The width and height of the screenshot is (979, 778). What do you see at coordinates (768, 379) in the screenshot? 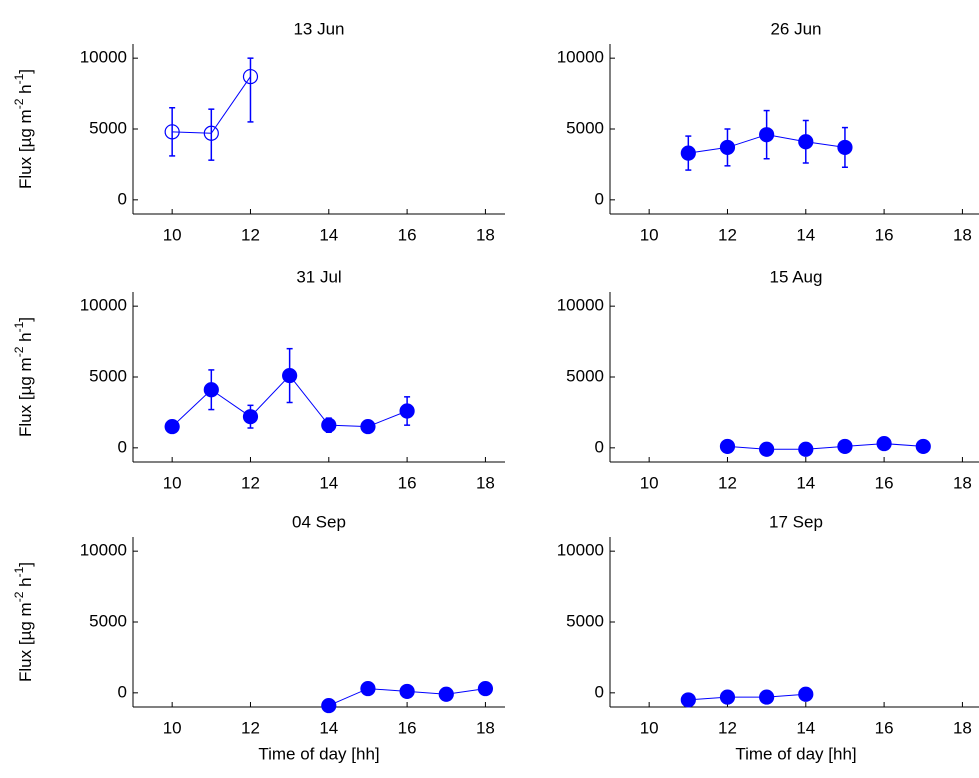
I see `subplot: 15 Aug 0 5000 10000 10 12 14 16 18` at bounding box center [768, 379].